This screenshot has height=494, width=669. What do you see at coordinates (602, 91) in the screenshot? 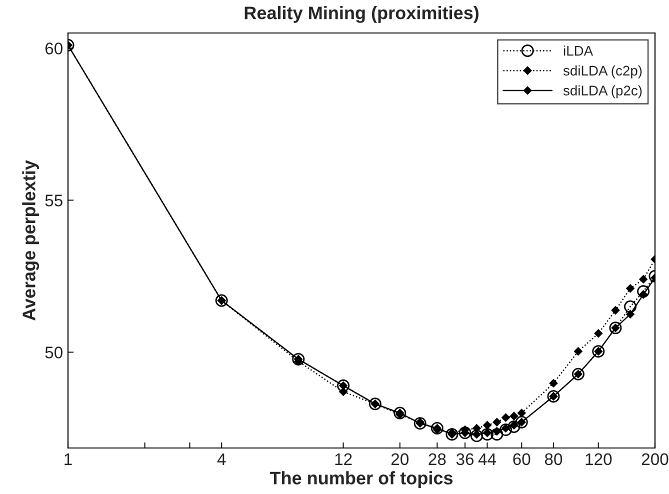
I see `legend-label: sdiLDA (p2c)` at bounding box center [602, 91].